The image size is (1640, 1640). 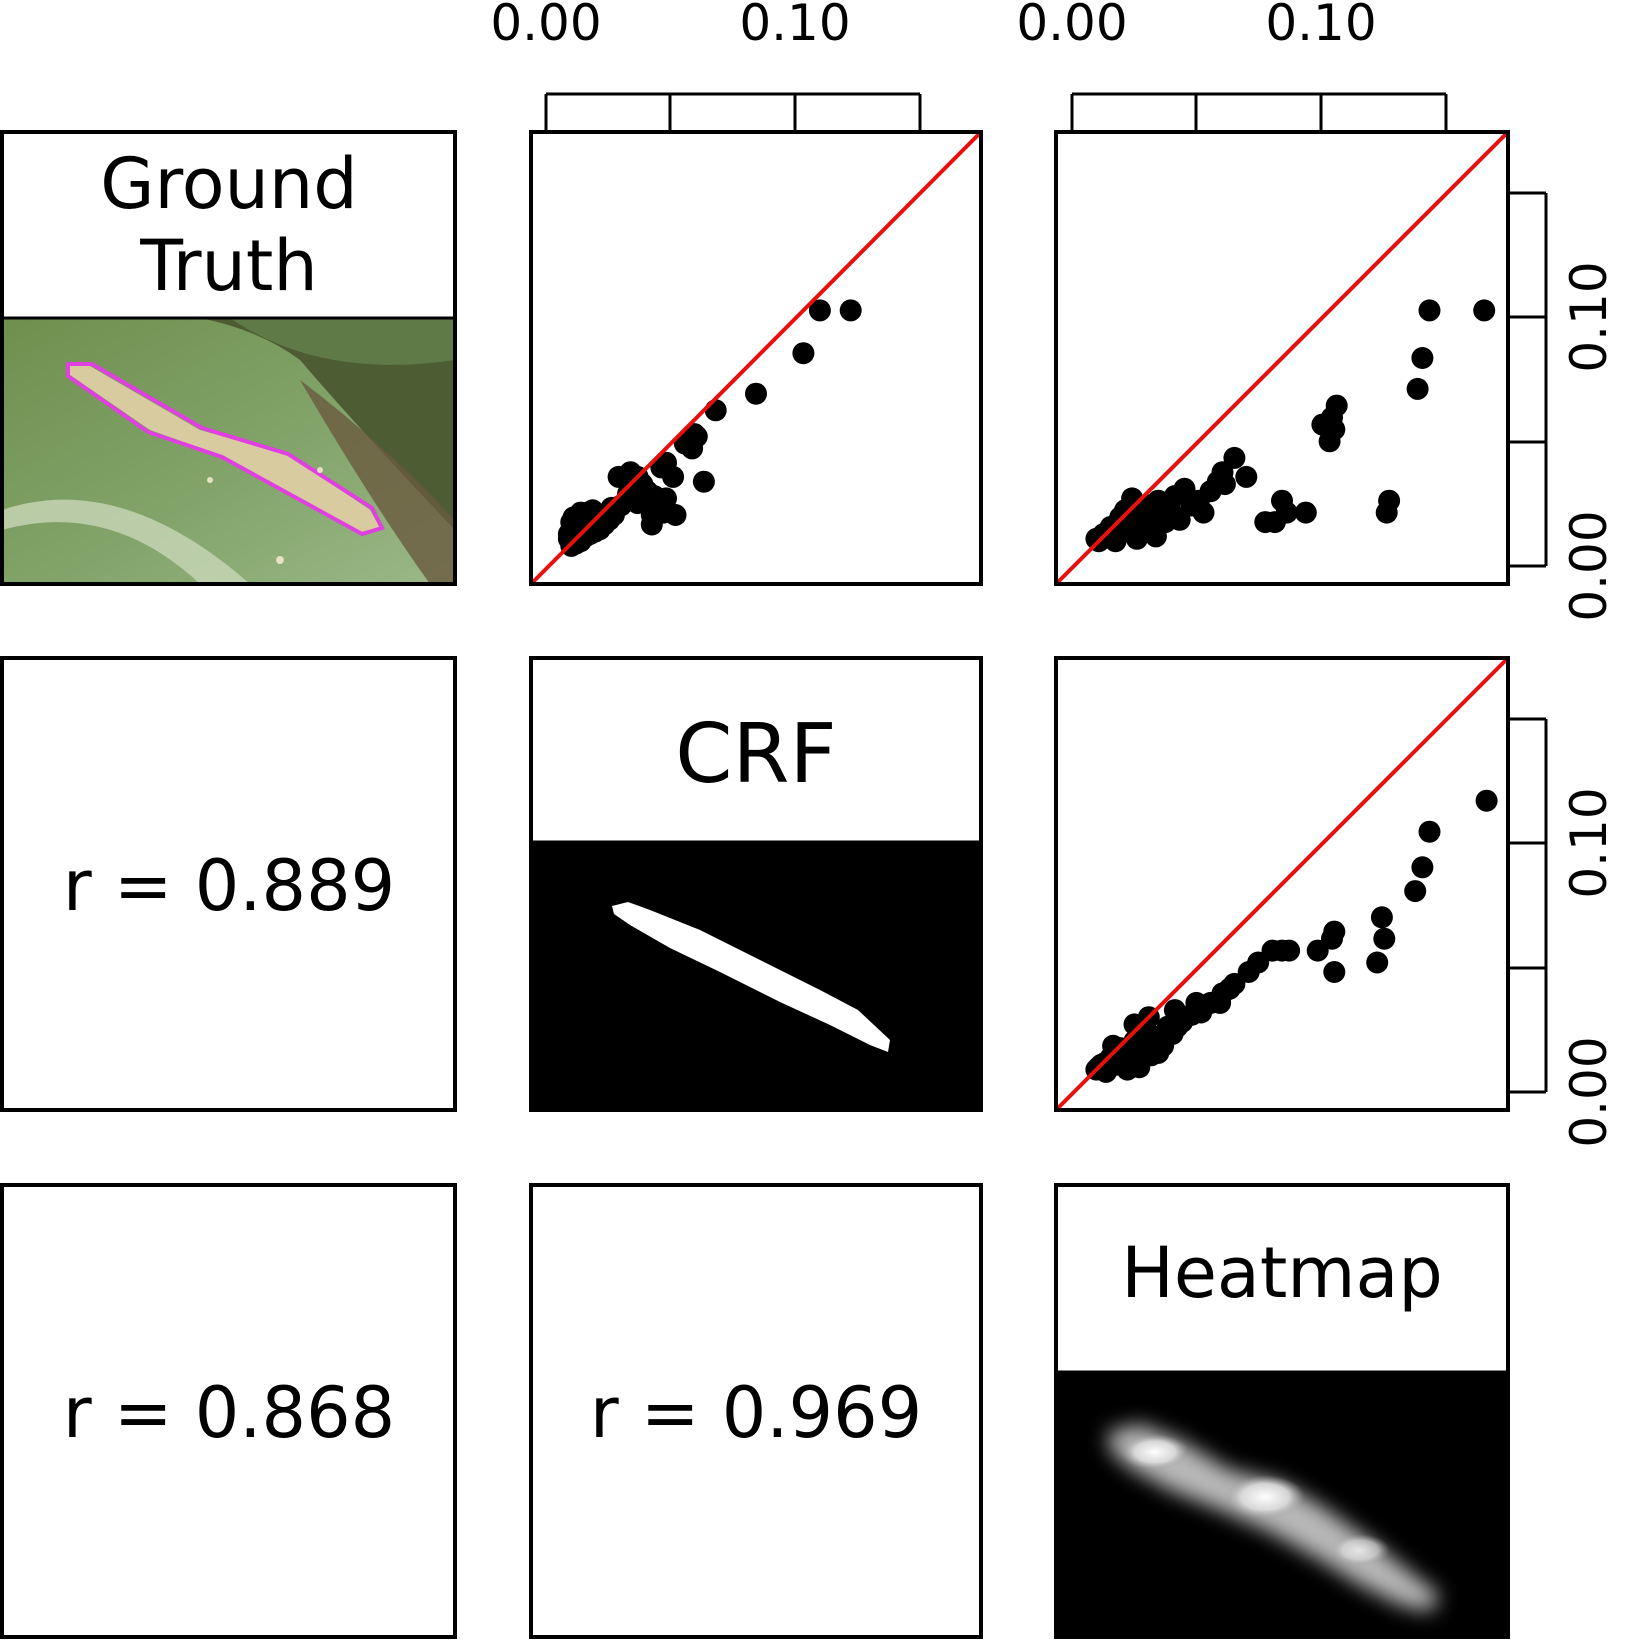 What do you see at coordinates (1589, 316) in the screenshot?
I see `right-tick-label-row1-010: 0.10` at bounding box center [1589, 316].